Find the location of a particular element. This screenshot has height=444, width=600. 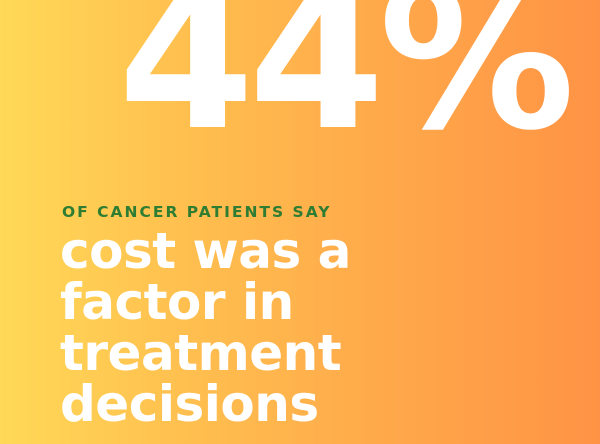

headline-line: treatment is located at coordinates (201, 353).